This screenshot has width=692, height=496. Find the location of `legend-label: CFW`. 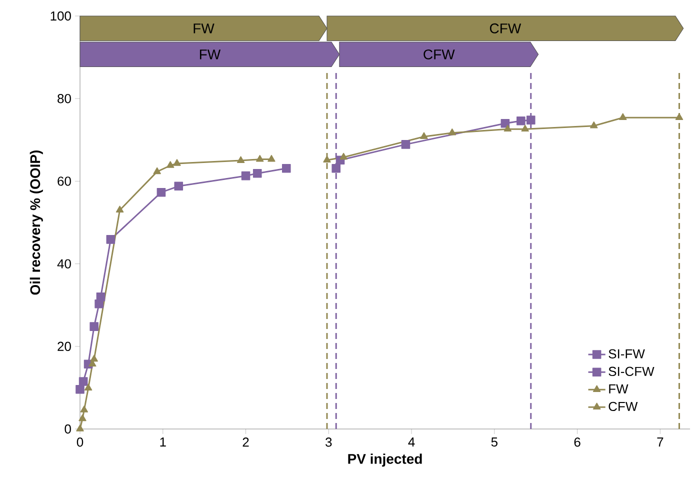

legend-label: CFW is located at coordinates (623, 407).